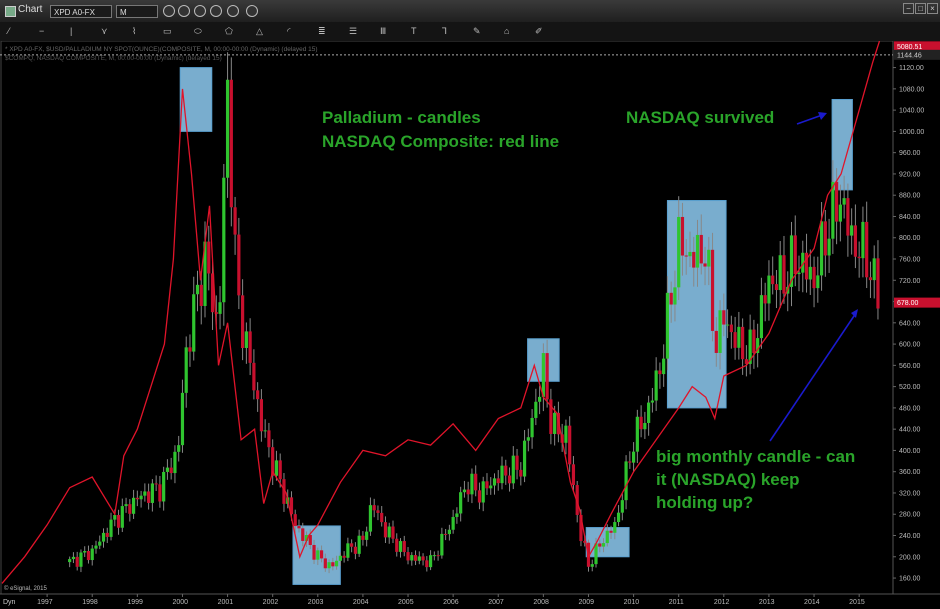 The width and height of the screenshot is (940, 609). I want to click on x-tick-label: 1997, so click(45, 602).